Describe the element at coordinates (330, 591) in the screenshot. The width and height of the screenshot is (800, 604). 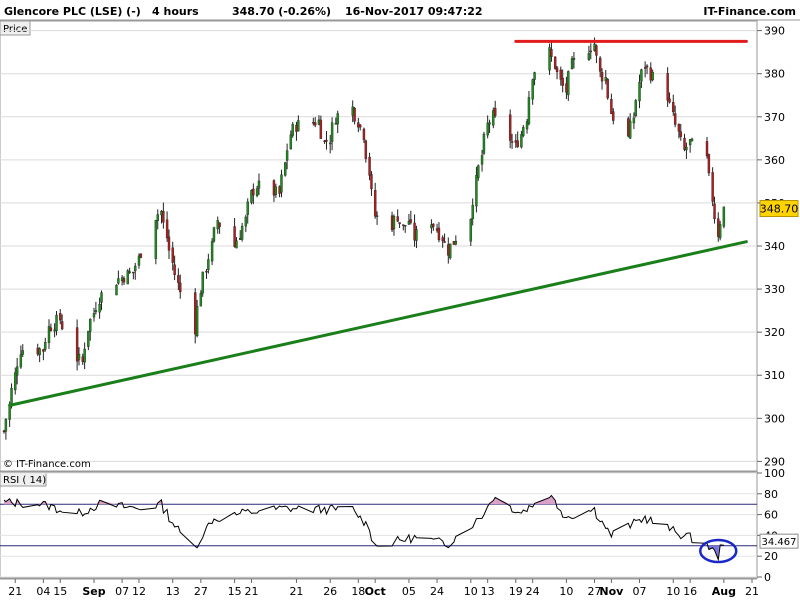
I see `x-tick-label: 26` at that location.